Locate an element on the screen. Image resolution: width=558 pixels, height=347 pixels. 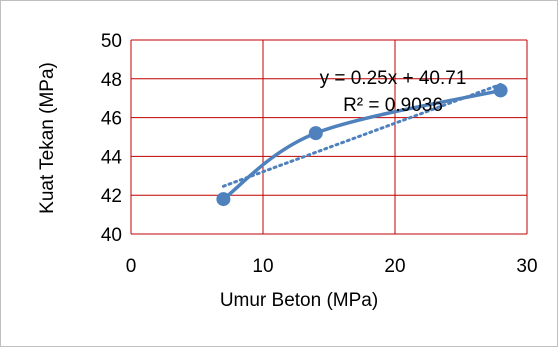
trendline-equation-label: y = 0.25x + 40.71 is located at coordinates (393, 78).